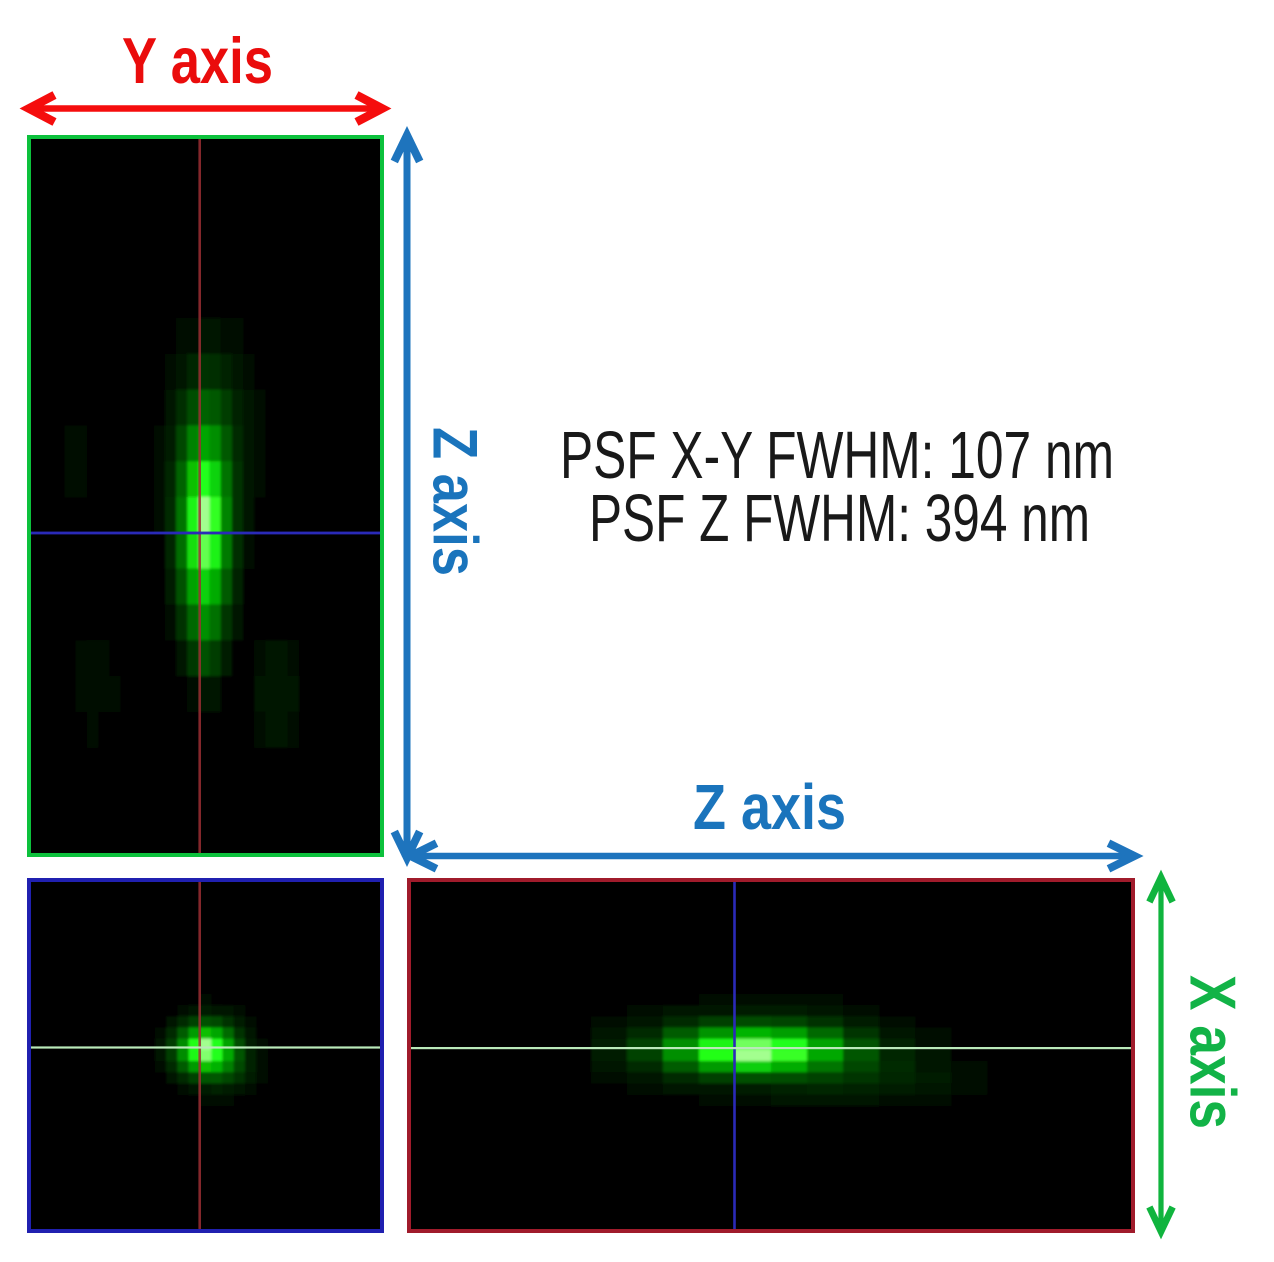 The height and width of the screenshot is (1262, 1274). Describe the element at coordinates (1213, 1052) in the screenshot. I see `svg-text: X axis` at that location.